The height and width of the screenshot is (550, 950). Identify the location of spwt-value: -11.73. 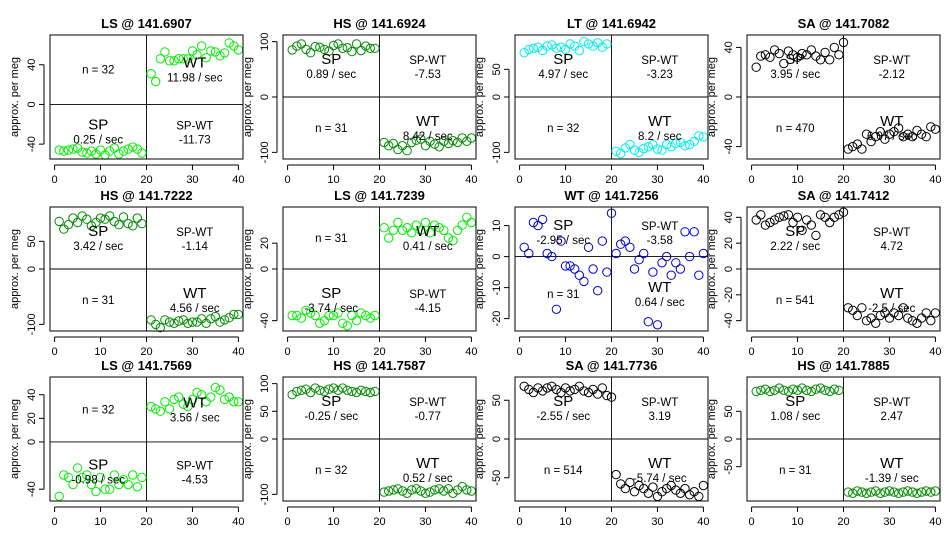
(195, 141).